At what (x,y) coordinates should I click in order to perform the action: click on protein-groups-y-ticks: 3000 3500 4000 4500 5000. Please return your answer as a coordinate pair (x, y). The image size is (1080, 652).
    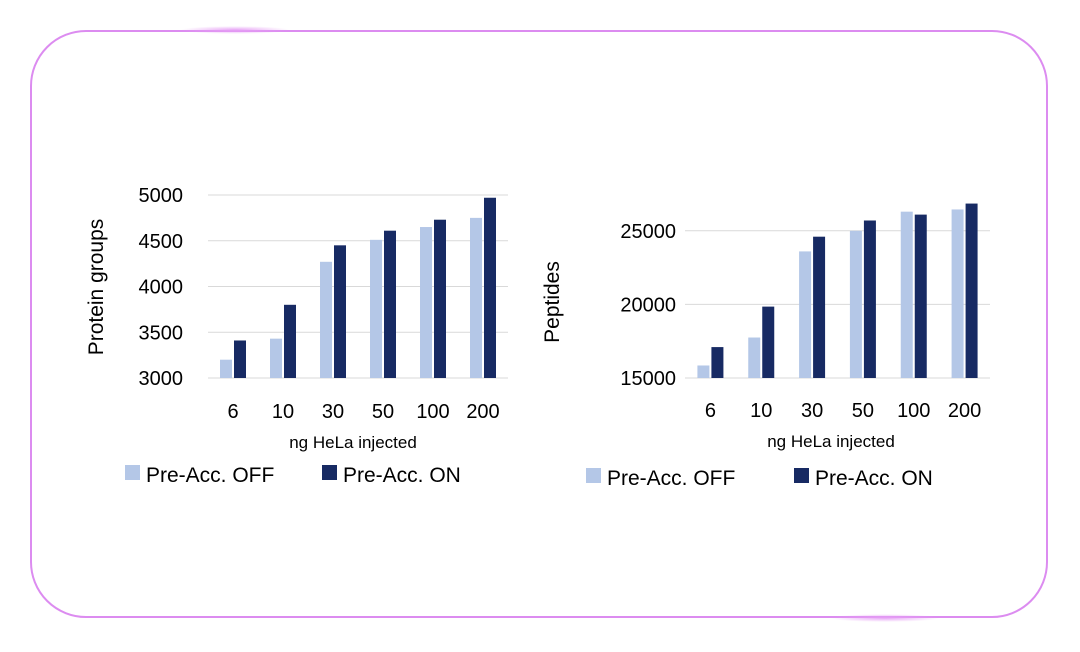
    Looking at the image, I should click on (161, 287).